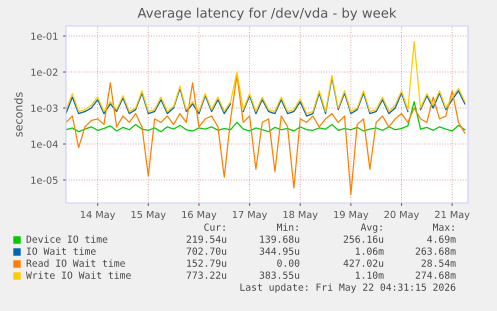 The height and width of the screenshot is (311, 497). Describe the element at coordinates (364, 239) in the screenshot. I see `text: 256.16u` at that location.